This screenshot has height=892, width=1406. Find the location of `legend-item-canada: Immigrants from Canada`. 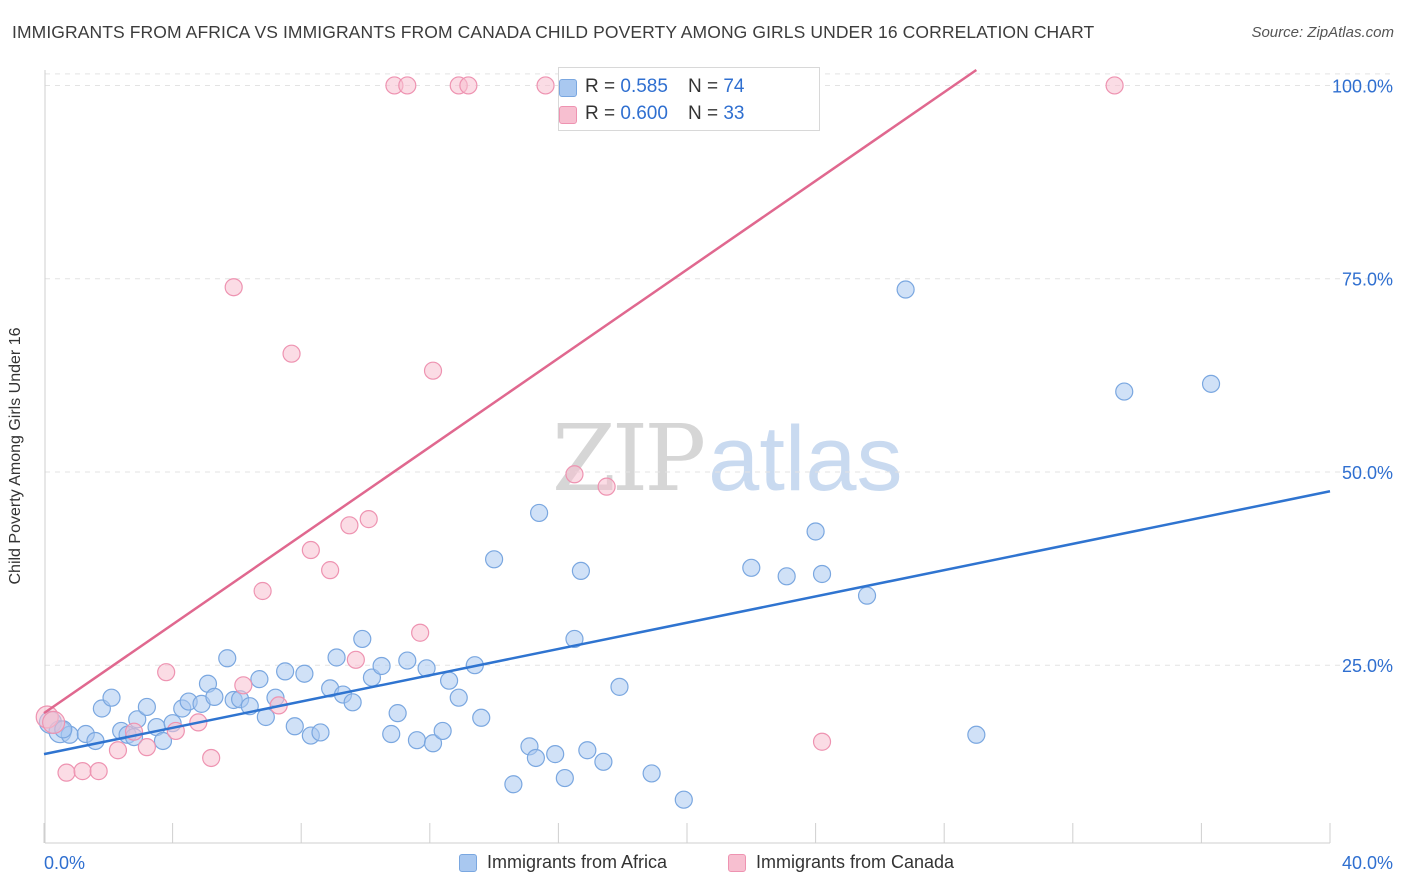

legend-item-canada: Immigrants from Canada is located at coordinates (841, 862).